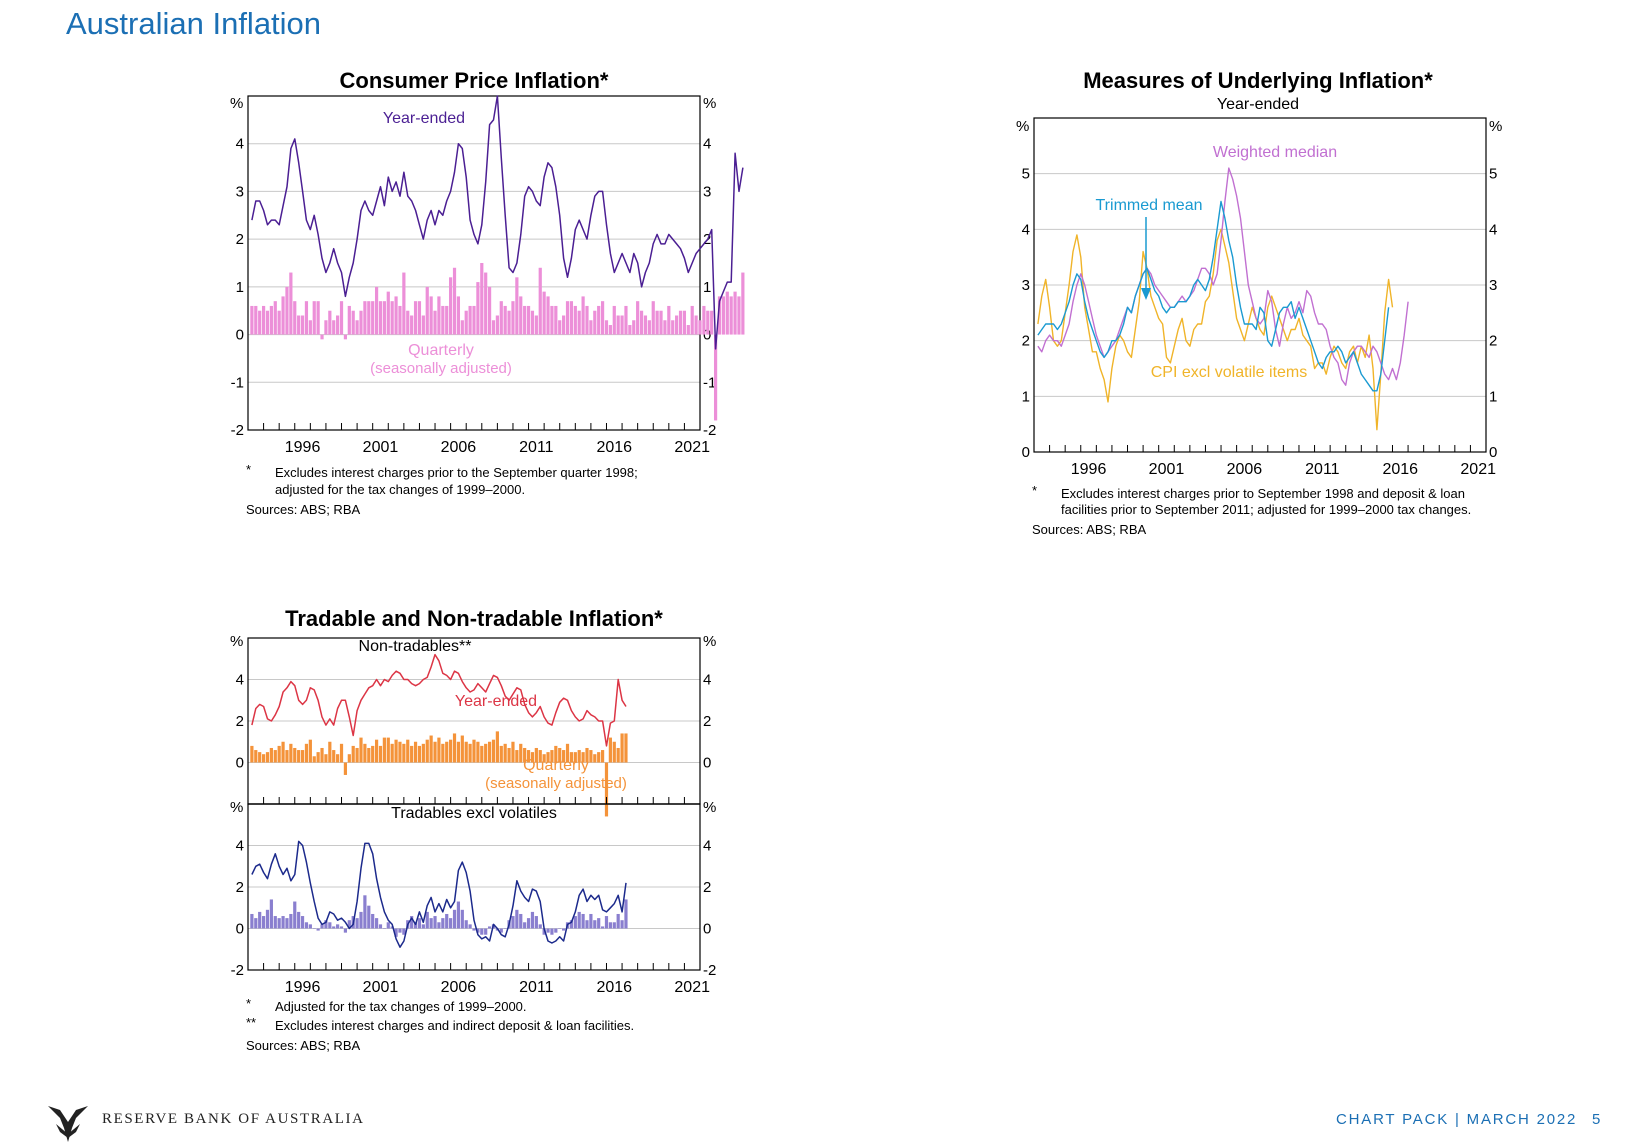 The width and height of the screenshot is (1650, 1146). Describe the element at coordinates (1034, 490) in the screenshot. I see `footnote-marker: *` at that location.